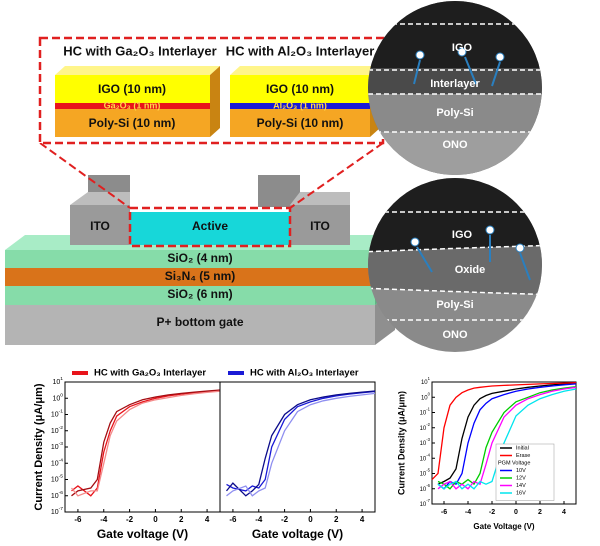 The height and width of the screenshot is (546, 600). I want to click on legend-label: 12V, so click(521, 478).